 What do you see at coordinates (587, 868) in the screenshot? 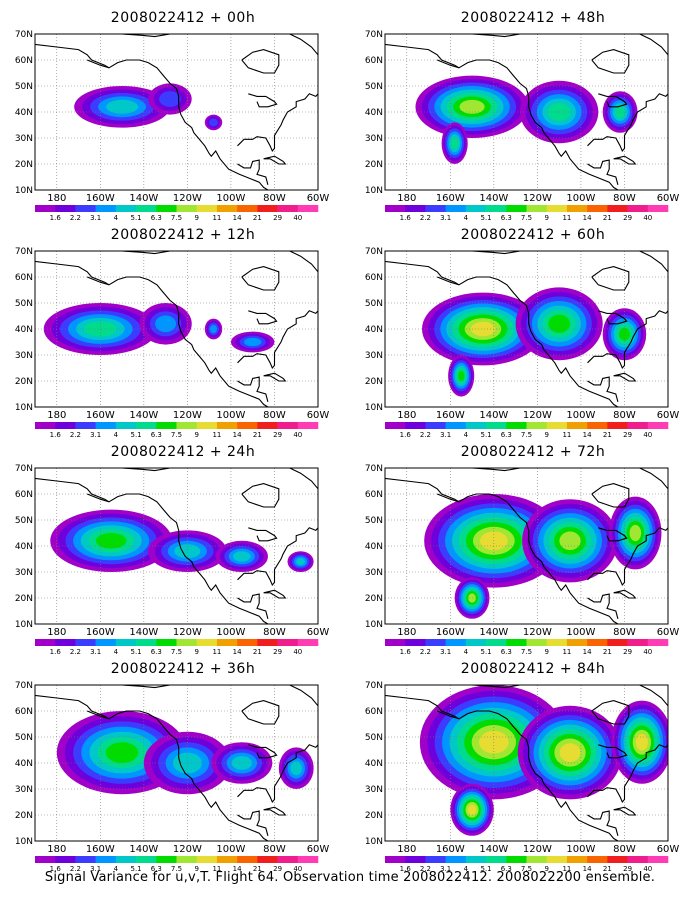
I see `colorbar-label: 14` at bounding box center [587, 868].